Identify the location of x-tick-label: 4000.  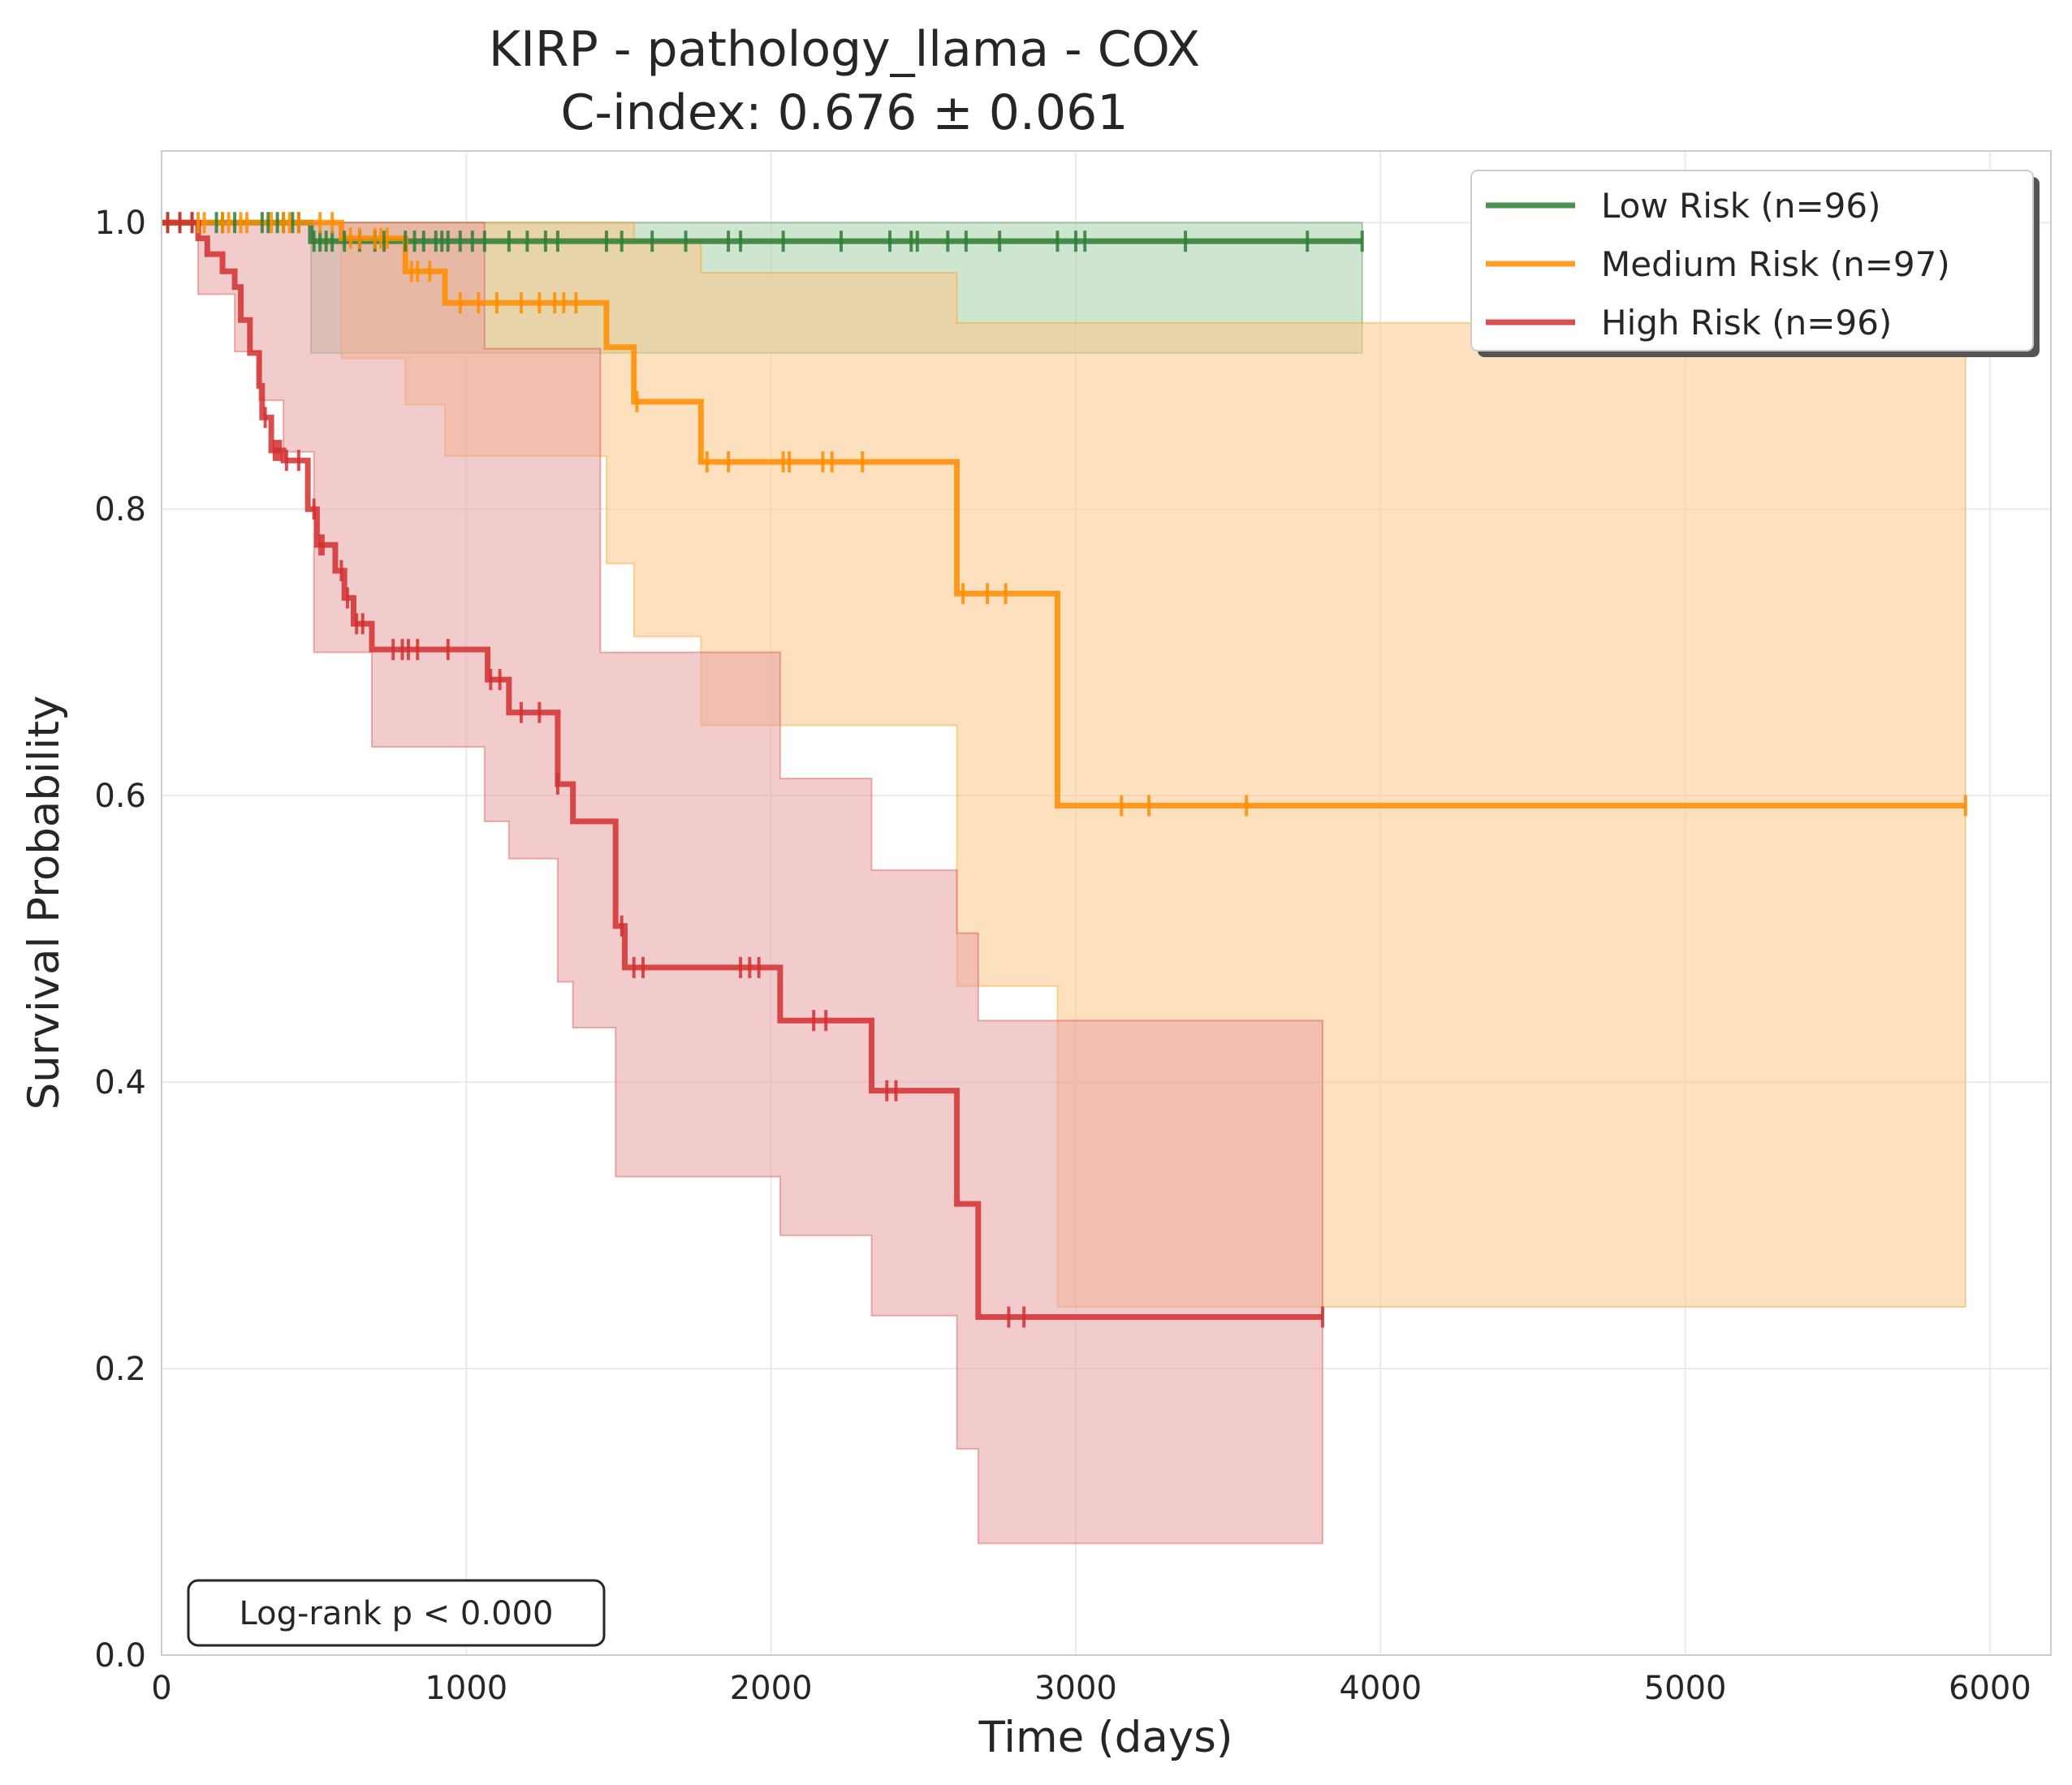
(1380, 1689).